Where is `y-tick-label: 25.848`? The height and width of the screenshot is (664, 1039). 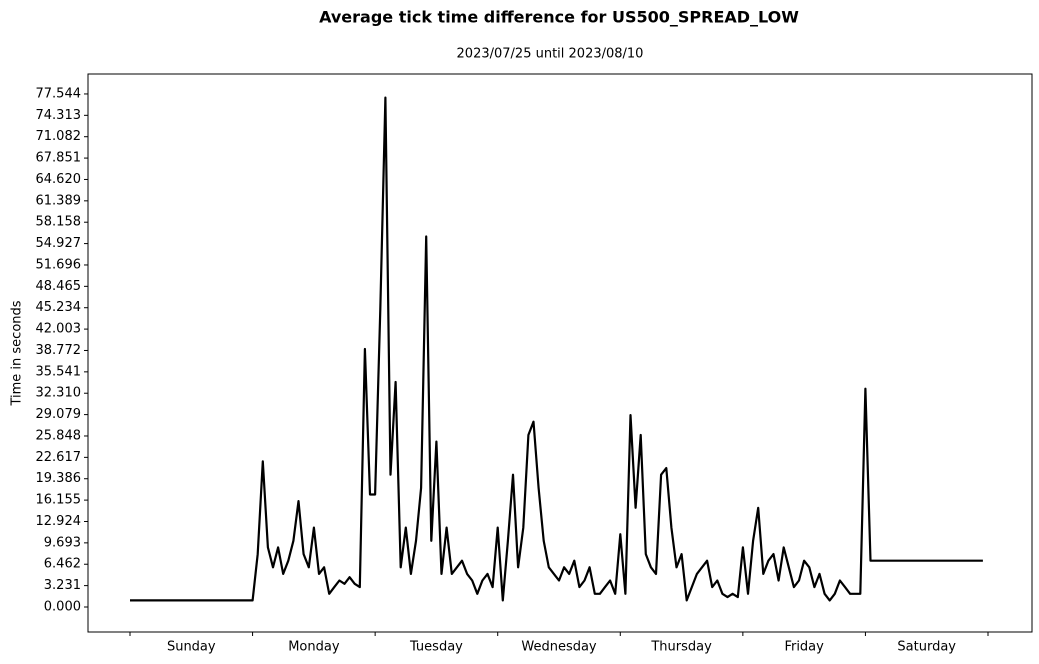
y-tick-label: 25.848 is located at coordinates (59, 435).